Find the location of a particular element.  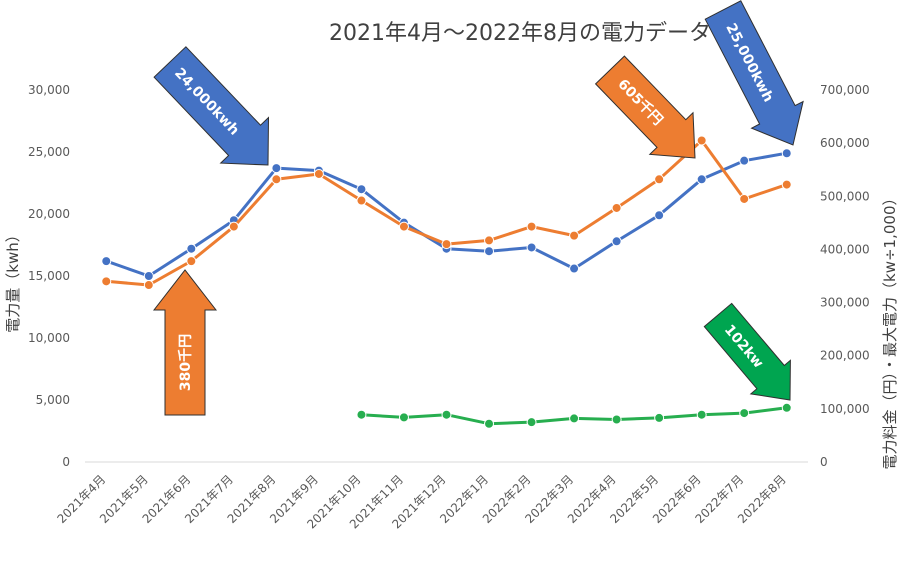

callout-102kw-shape is located at coordinates (747, 351).